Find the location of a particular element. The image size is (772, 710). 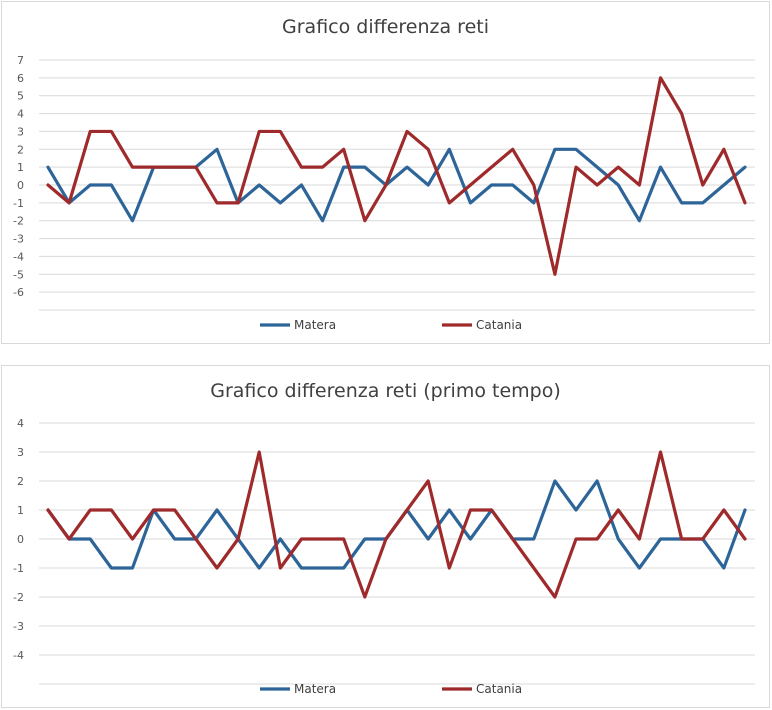

chart-title: Grafico differenza reti is located at coordinates (385, 27).